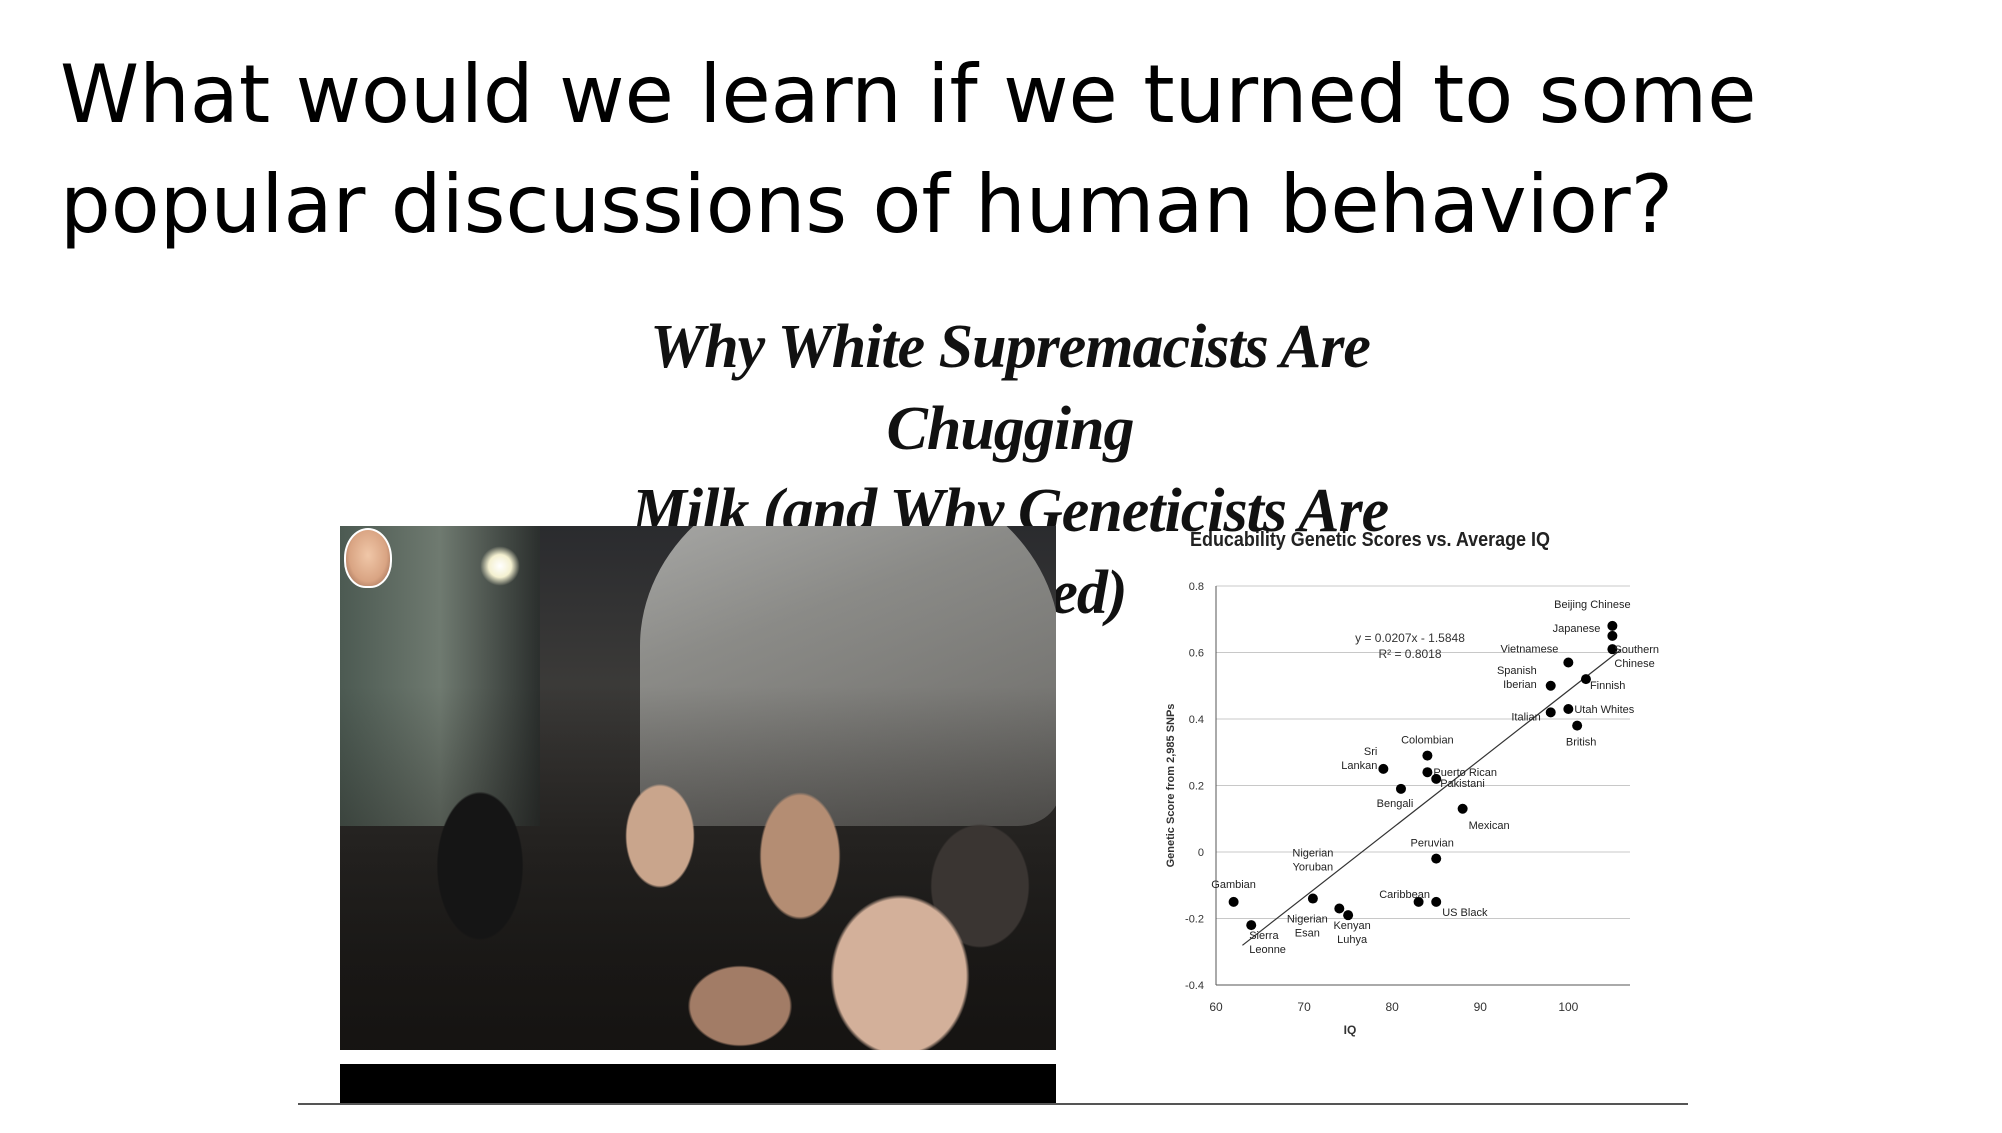 This screenshot has width=2002, height=1133. What do you see at coordinates (1395, 804) in the screenshot?
I see `point-label: Bengali` at bounding box center [1395, 804].